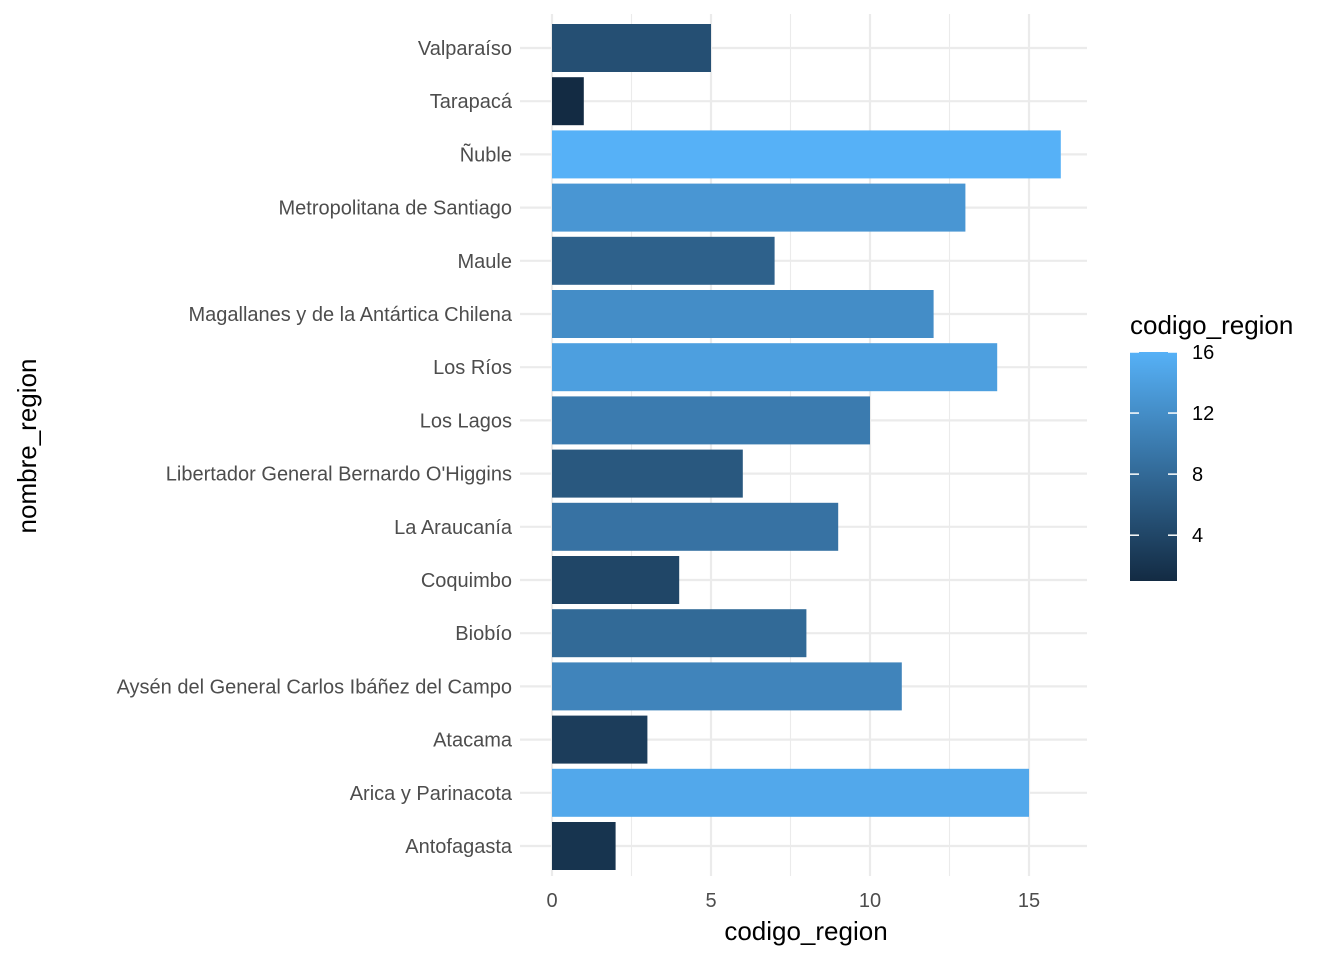 The height and width of the screenshot is (960, 1344). I want to click on x-tick-label: 5, so click(710, 901).